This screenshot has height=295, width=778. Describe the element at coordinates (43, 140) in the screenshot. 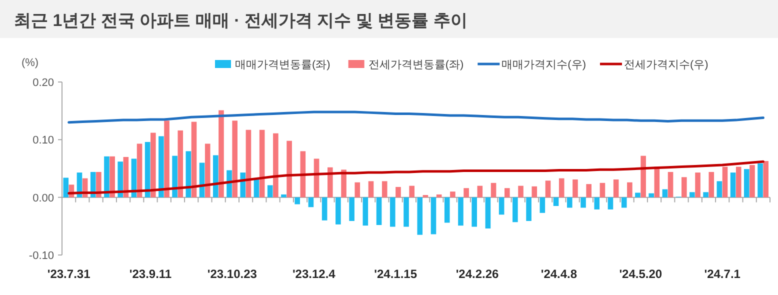

I see `y-tick-label: 0.10` at that location.